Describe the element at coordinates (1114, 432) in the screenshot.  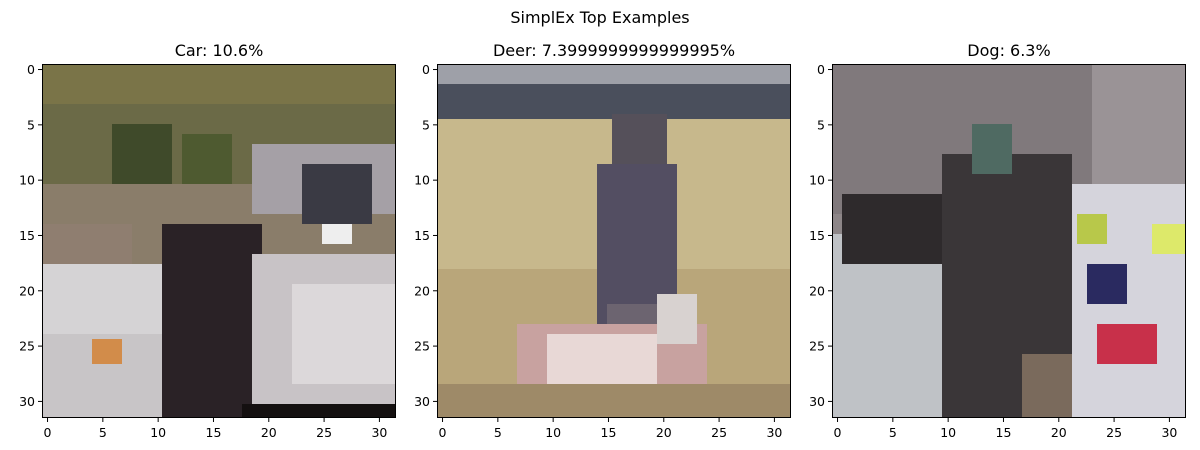
I see `x-tick-label-dog: 25` at that location.